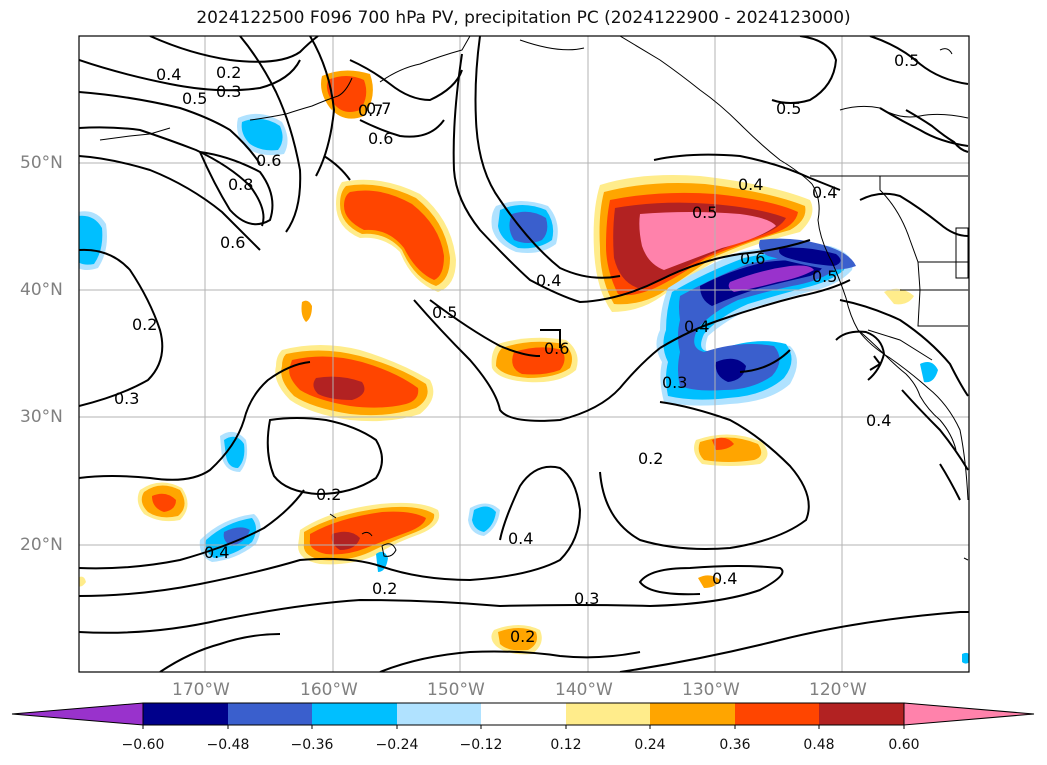 The width and height of the screenshot is (1047, 765). What do you see at coordinates (735, 745) in the screenshot?
I see `colorbar-tick-label: 0.36` at bounding box center [735, 745].